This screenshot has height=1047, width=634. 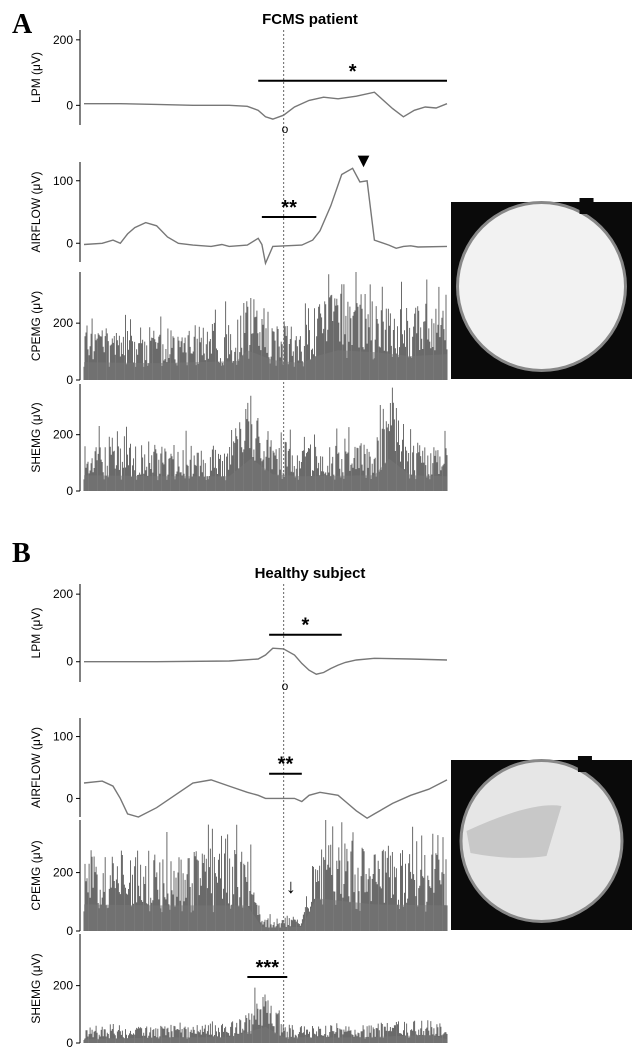 What do you see at coordinates (238, 879) in the screenshot?
I see `trace-cpemg: 0 200 CPEMG (μV) ↓` at bounding box center [238, 879].